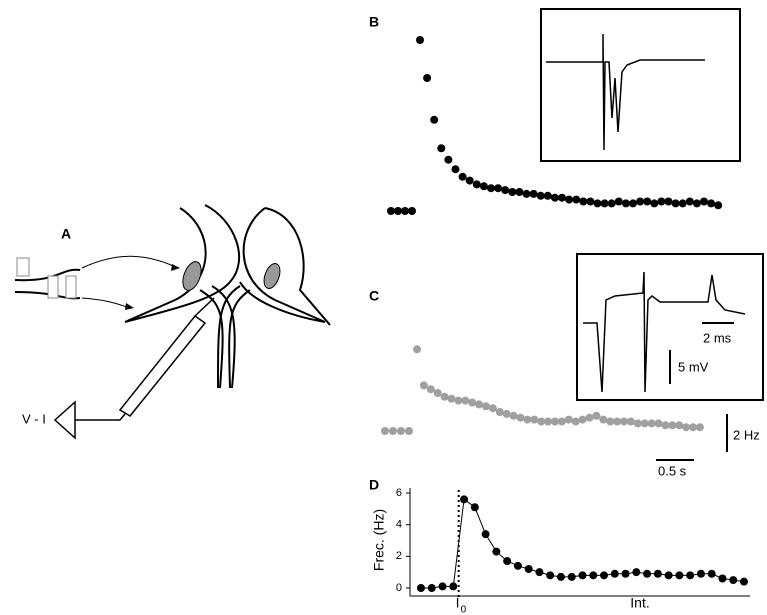 The image size is (767, 615). Describe the element at coordinates (399, 493) in the screenshot. I see `y-tick-label: 6` at that location.